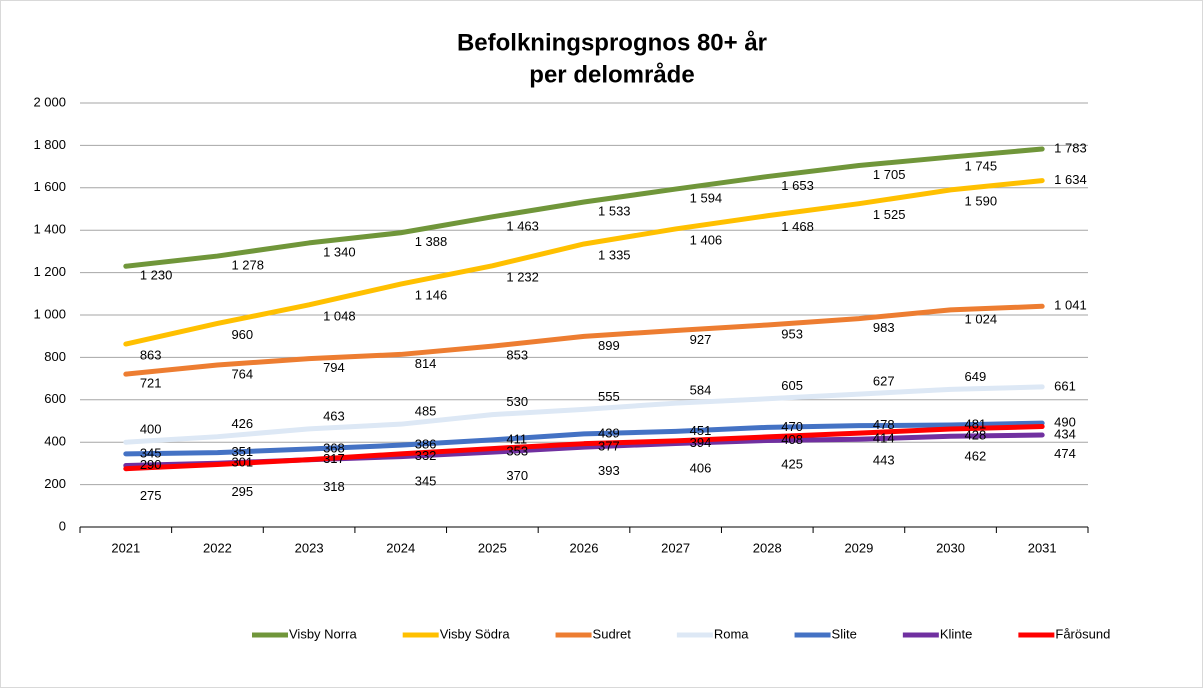  I want to click on data-label: 584, so click(701, 390).